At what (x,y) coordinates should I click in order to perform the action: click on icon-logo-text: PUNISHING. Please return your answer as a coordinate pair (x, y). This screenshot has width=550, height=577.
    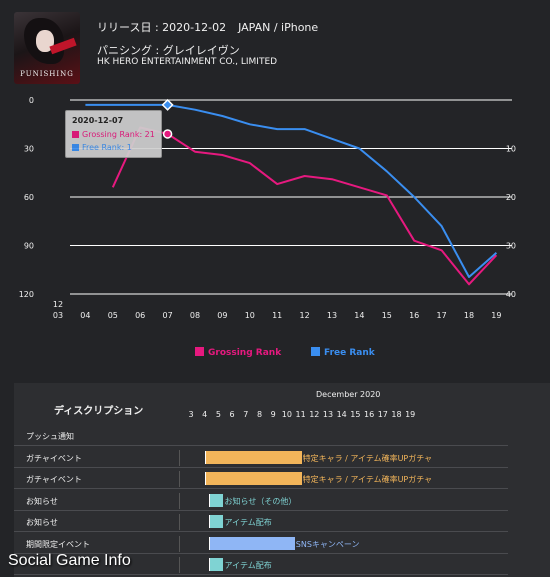
    Looking at the image, I should click on (47, 74).